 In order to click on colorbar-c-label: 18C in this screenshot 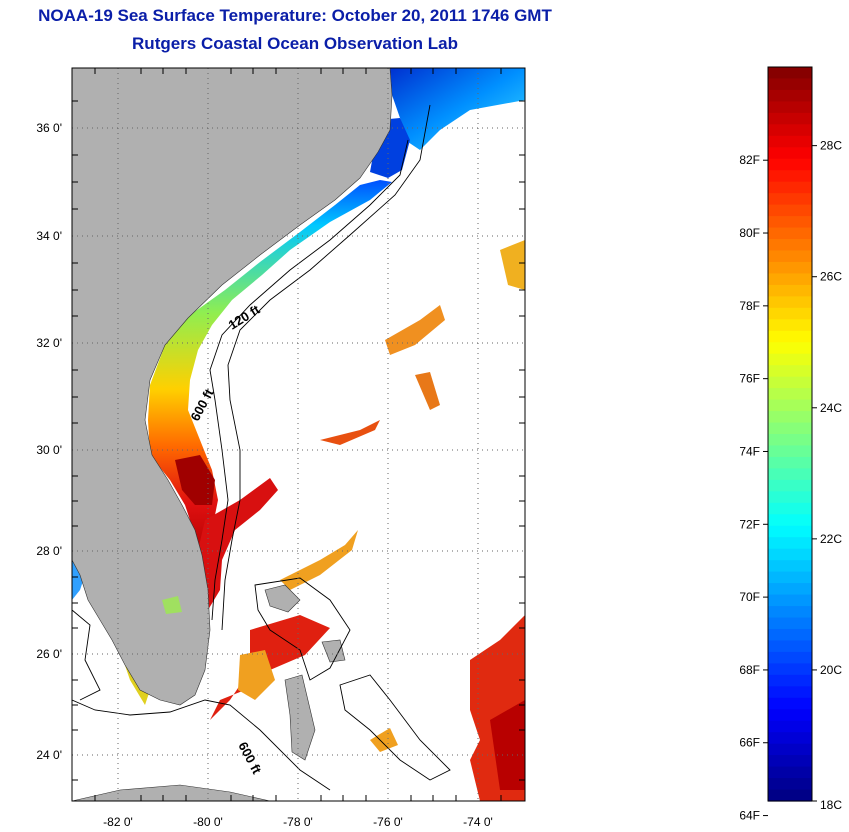, I will do `click(831, 805)`.